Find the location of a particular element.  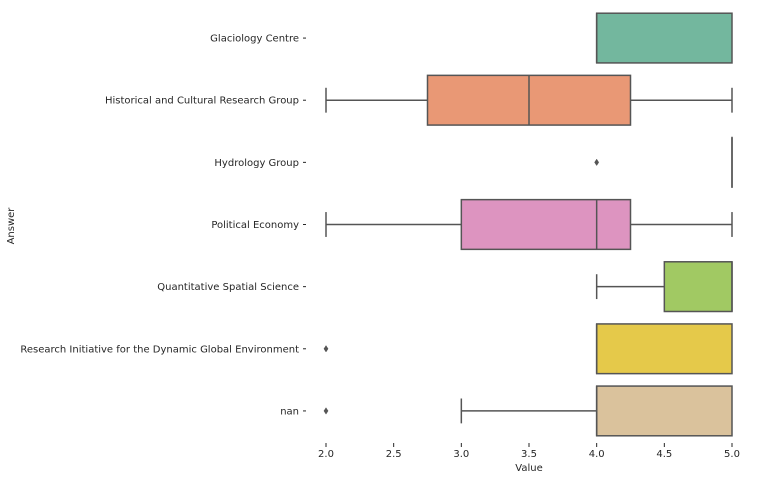

y-tick-label: nan is located at coordinates (289, 411).